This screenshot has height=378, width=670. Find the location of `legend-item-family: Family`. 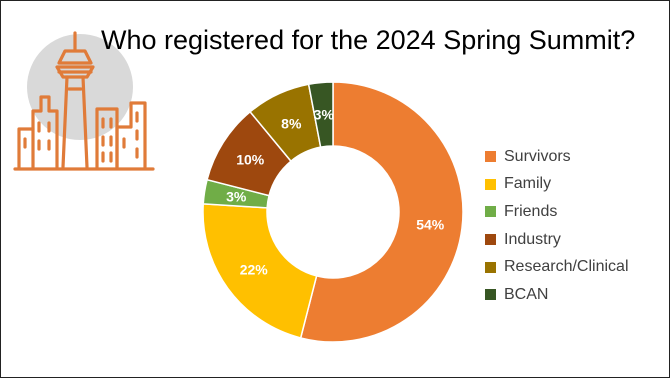

legend-item-family: Family is located at coordinates (557, 185).